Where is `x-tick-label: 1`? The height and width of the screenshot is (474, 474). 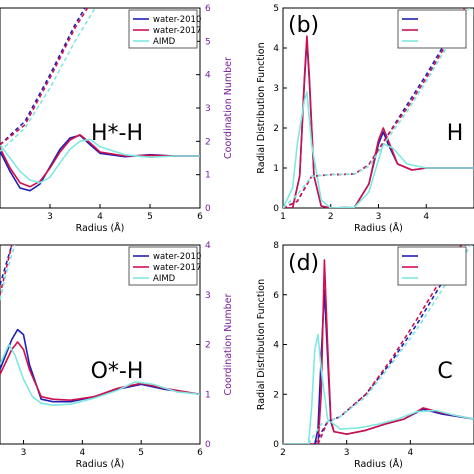 x-tick-label: 1 is located at coordinates (283, 217).